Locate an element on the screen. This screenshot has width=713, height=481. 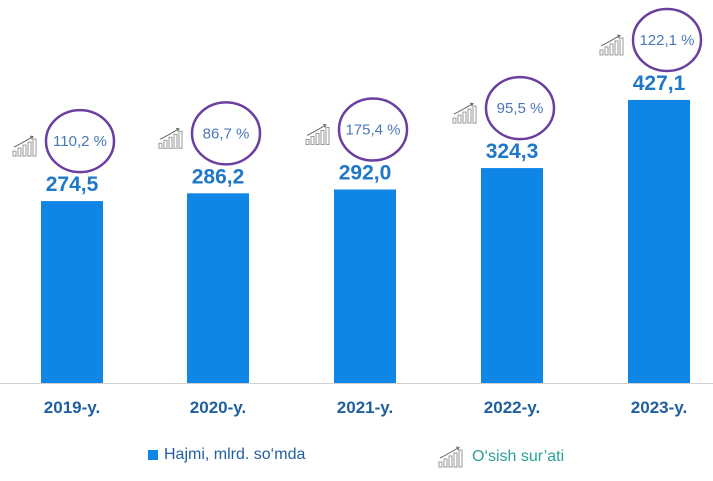
legend-label-volume: Hajmi, mlrd. so‘mda is located at coordinates (235, 454).